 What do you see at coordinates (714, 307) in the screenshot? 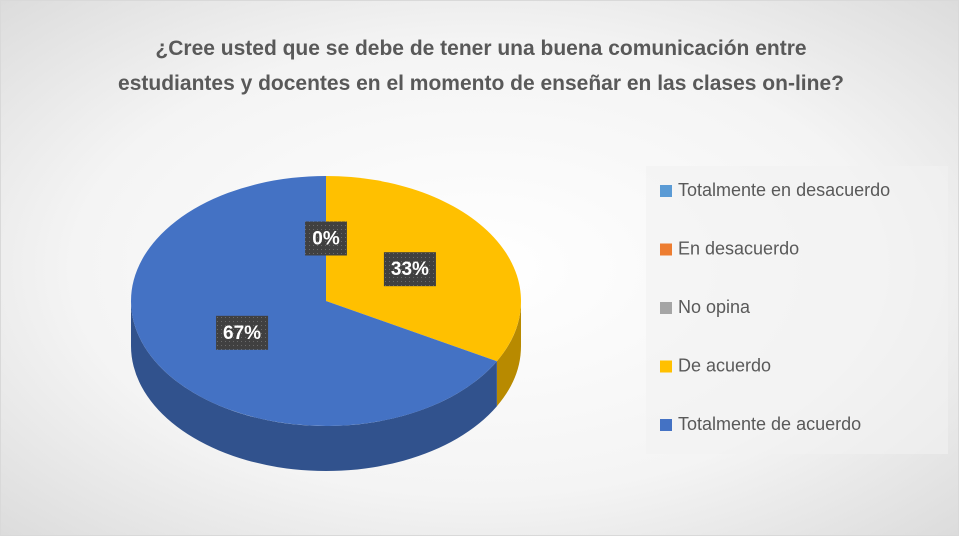
I see `legend-label: No opina` at bounding box center [714, 307].